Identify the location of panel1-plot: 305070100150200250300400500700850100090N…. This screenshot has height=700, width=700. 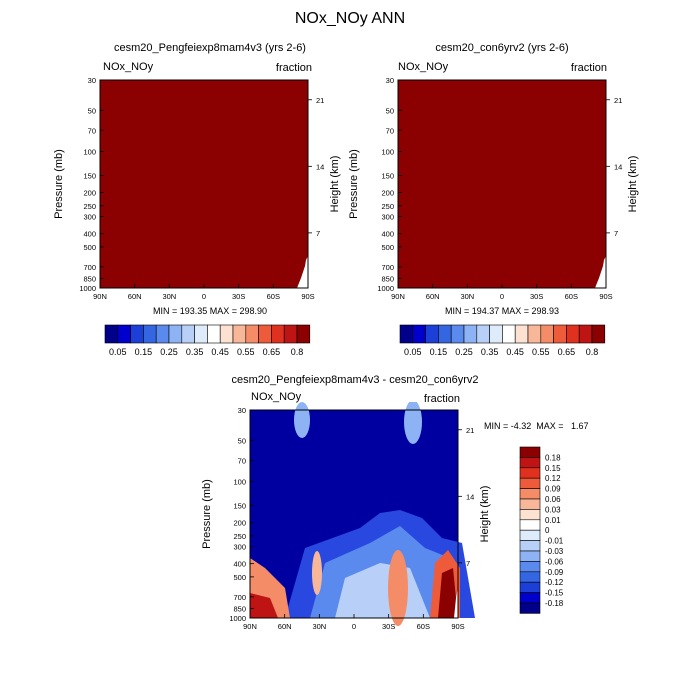
(197, 188).